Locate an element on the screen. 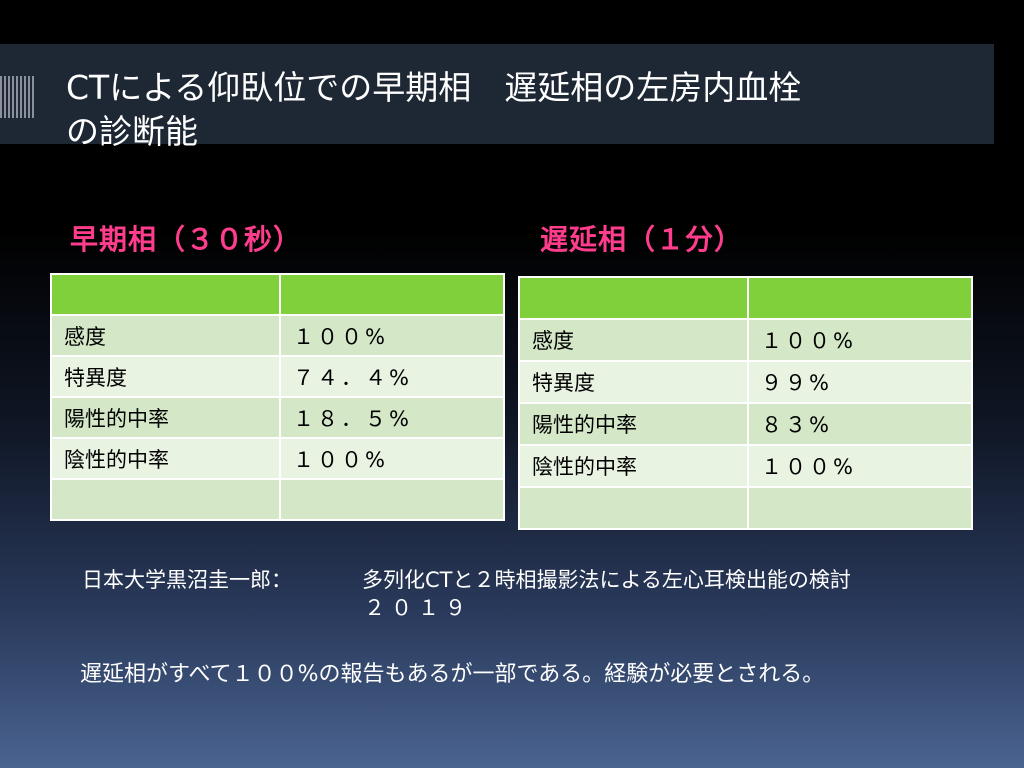  slide-title: CTによる仰臥位での早期相 遅延相の左房内血栓 の診断能 is located at coordinates (516, 110).